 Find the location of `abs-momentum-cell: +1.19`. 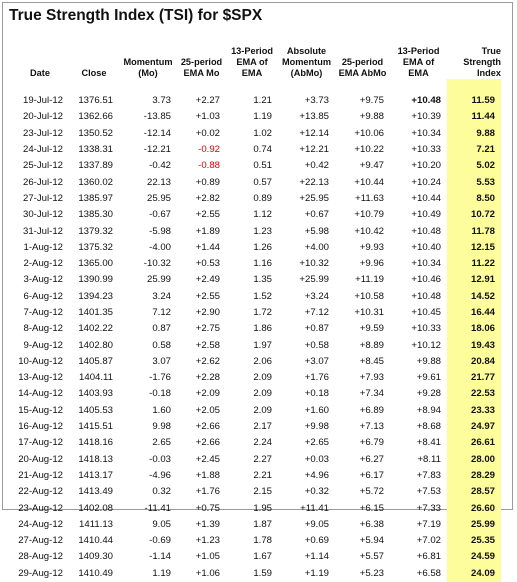

abs-momentum-cell: +1.19 is located at coordinates (316, 573).